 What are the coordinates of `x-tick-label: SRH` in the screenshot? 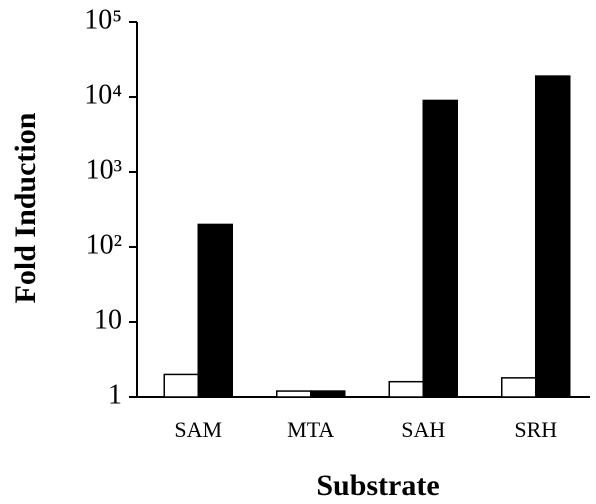 It's located at (535, 429).